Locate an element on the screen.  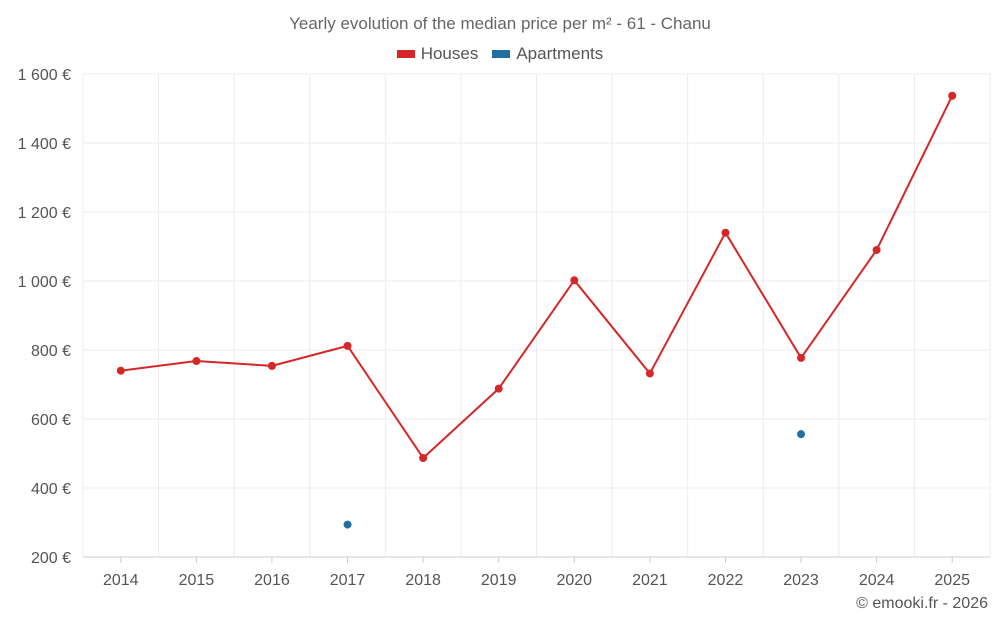
legend-item-apartments: Apartments is located at coordinates (547, 54).